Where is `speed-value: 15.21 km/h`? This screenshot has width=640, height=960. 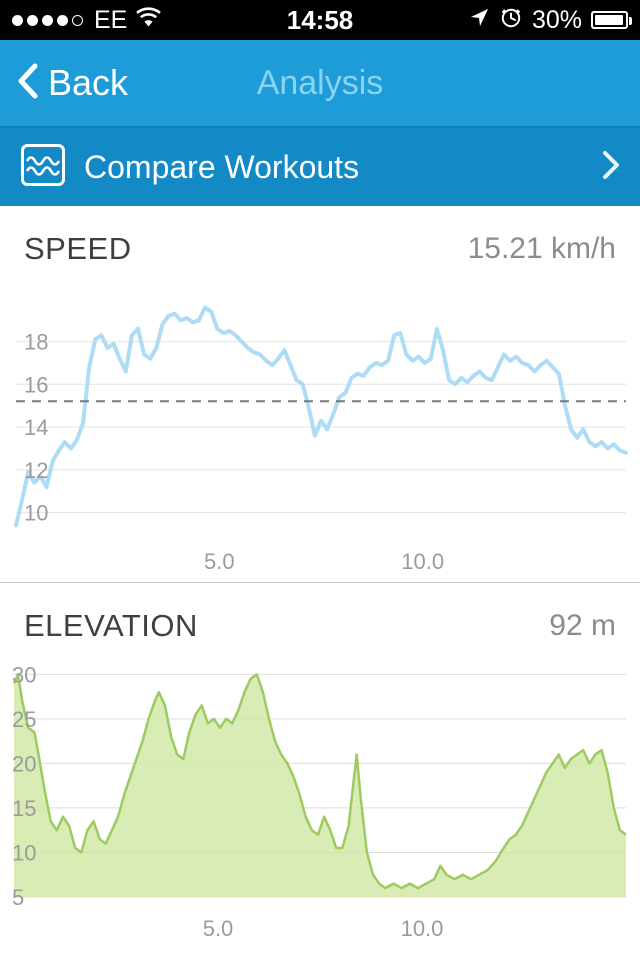
speed-value: 15.21 km/h is located at coordinates (541, 248).